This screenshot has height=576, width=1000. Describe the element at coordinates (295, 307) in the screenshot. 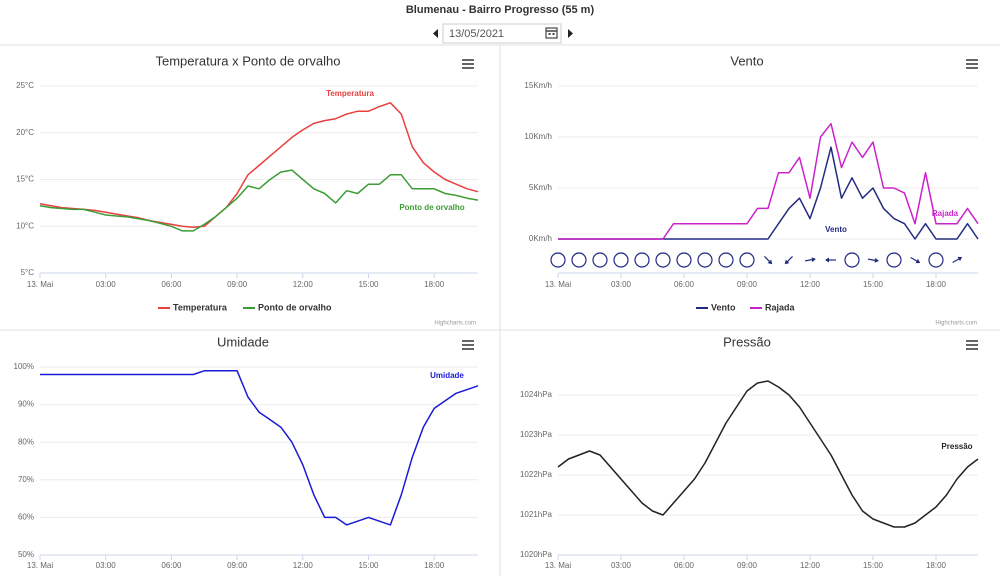

I see `legend-label: Ponto de orvalho` at that location.